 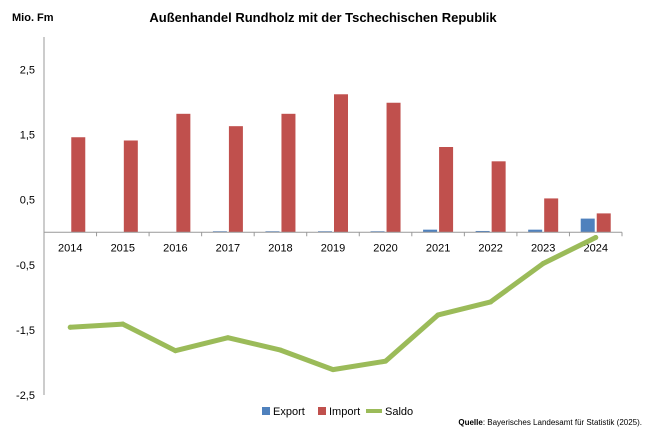 What do you see at coordinates (587, 225) in the screenshot?
I see `bar-export-2024` at bounding box center [587, 225].